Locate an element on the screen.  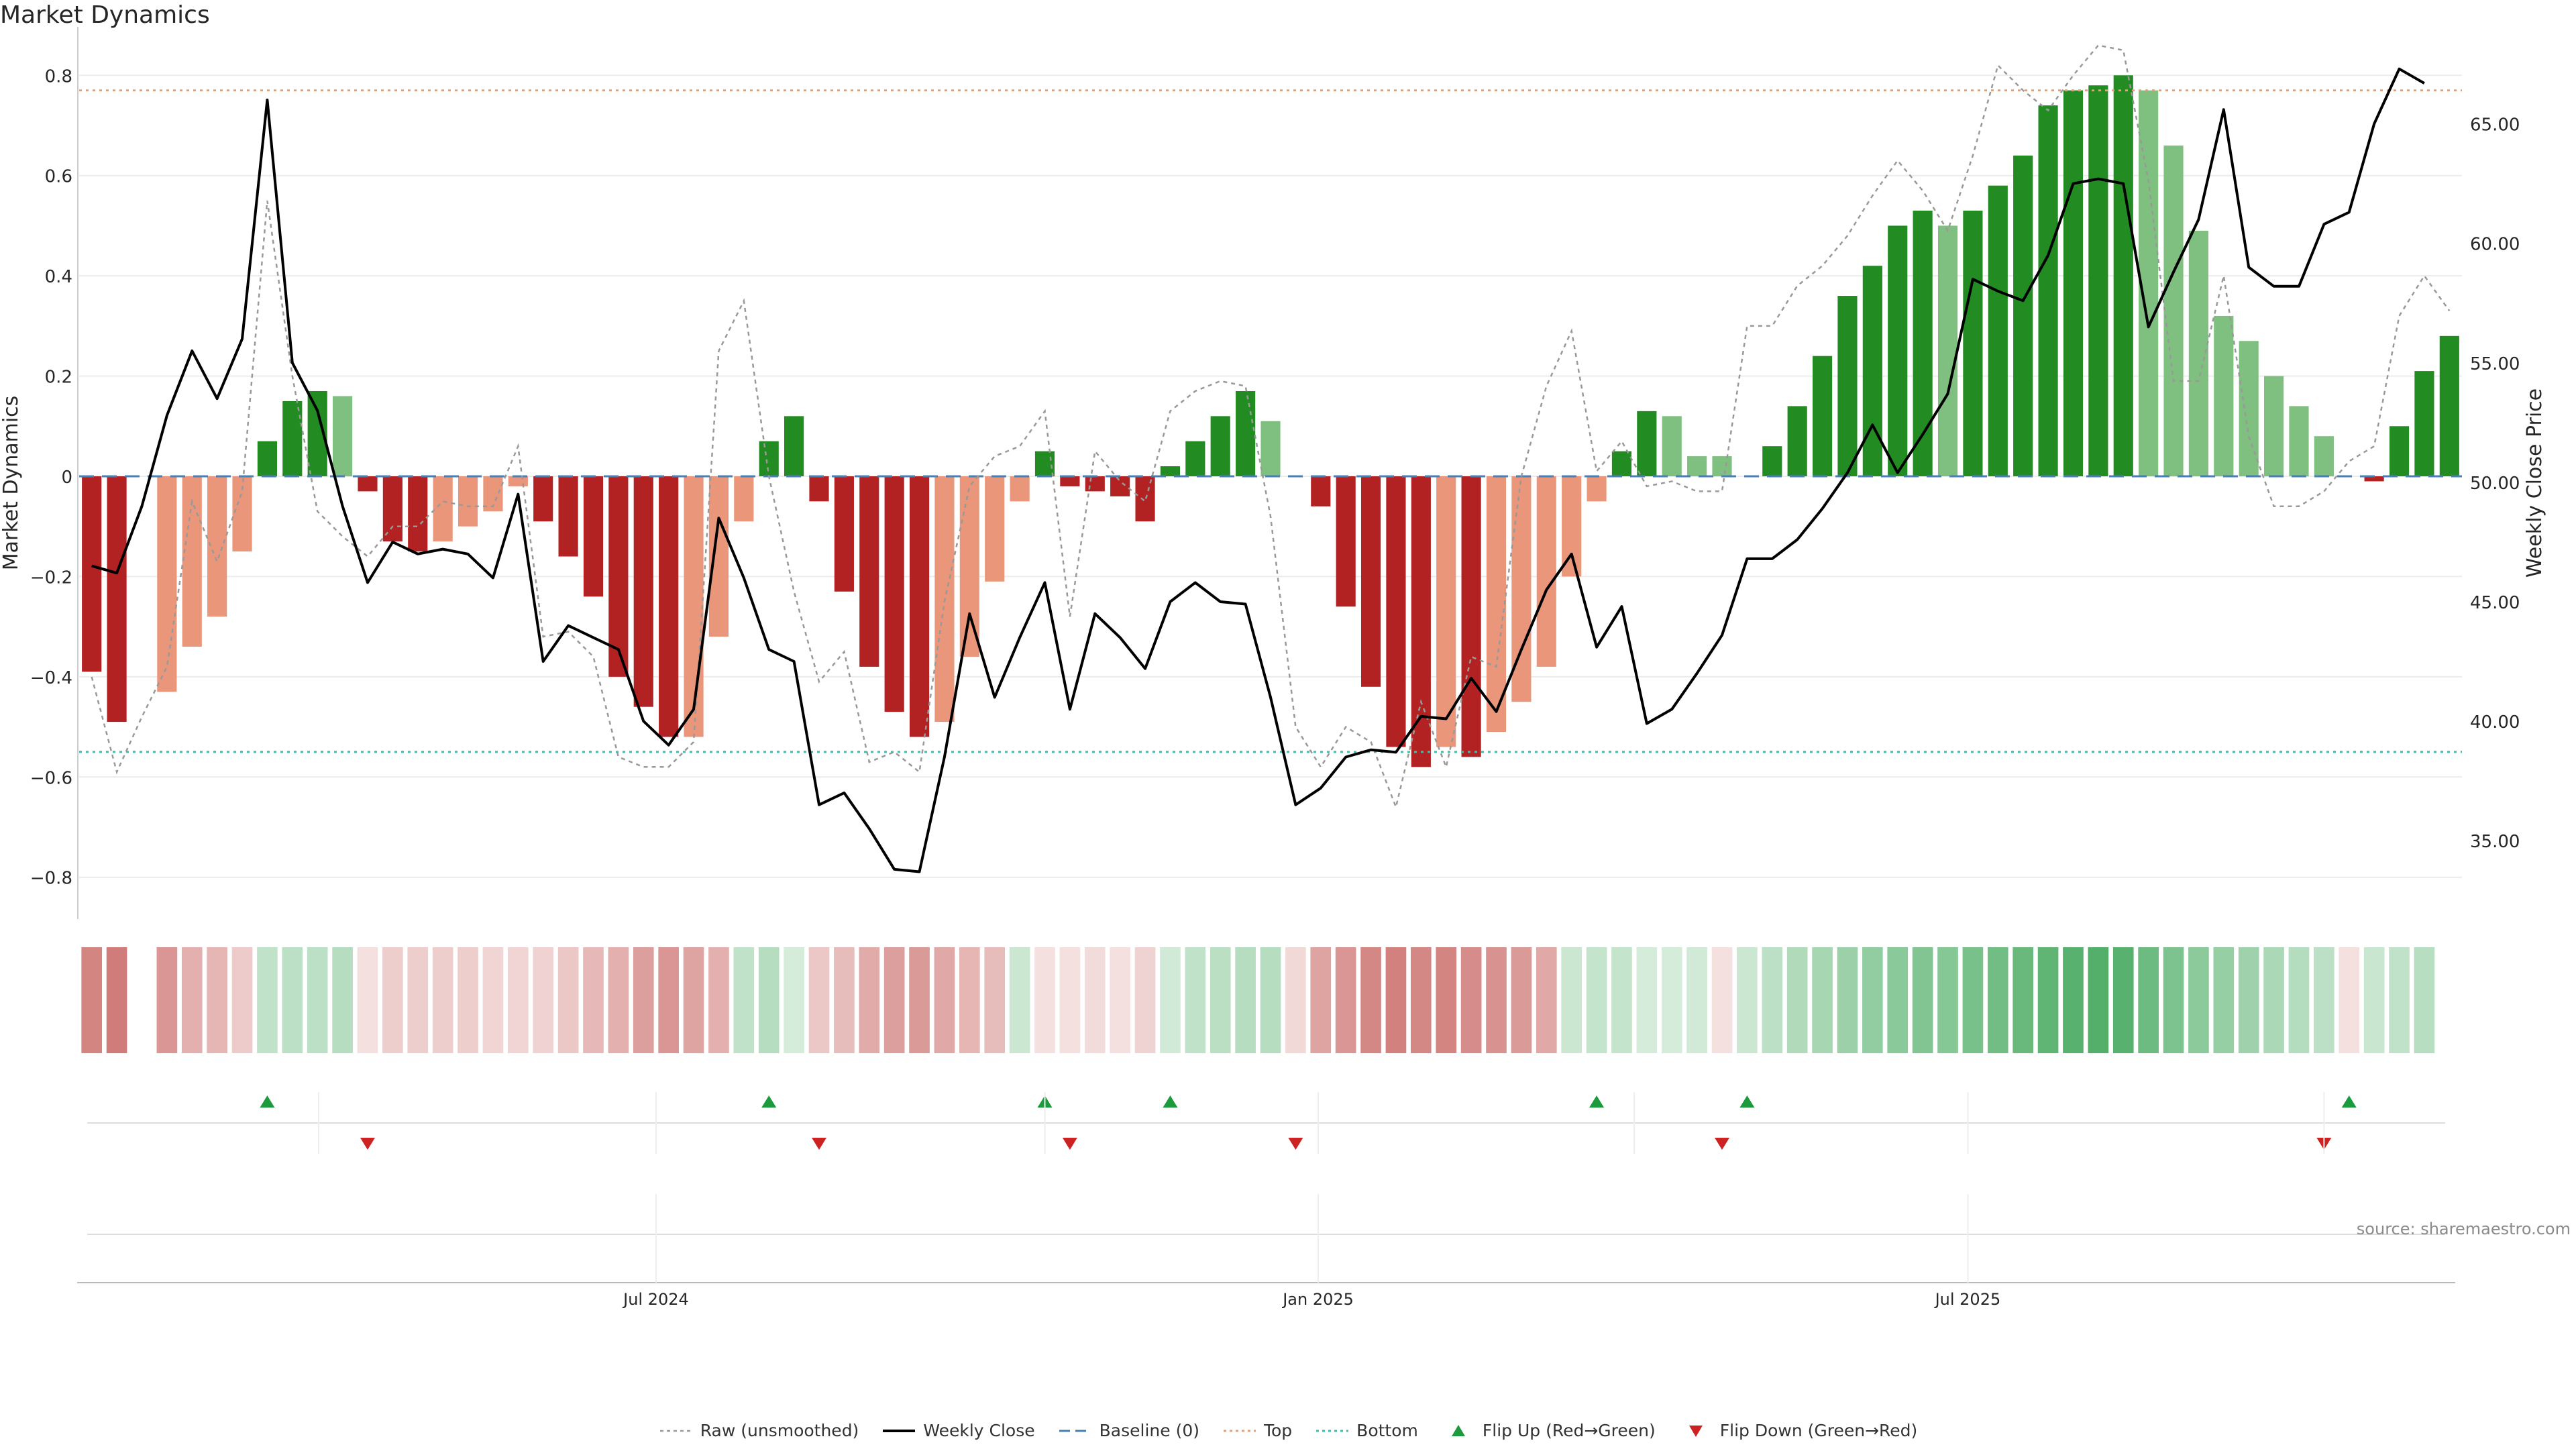
legend-item: Flip Down (Green→Red) is located at coordinates (1797, 1430).